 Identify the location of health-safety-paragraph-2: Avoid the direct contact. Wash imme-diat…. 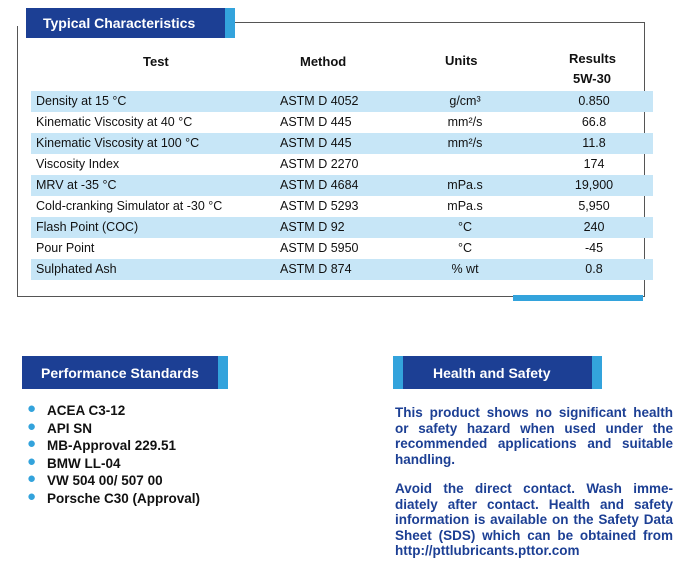
(534, 520).